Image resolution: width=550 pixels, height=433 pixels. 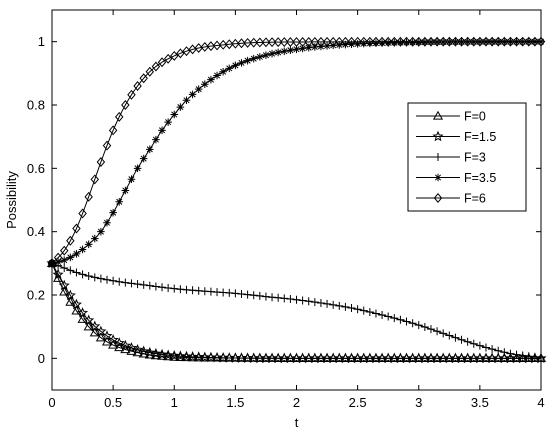 I want to click on x-tick-label: 1, so click(x=174, y=402).